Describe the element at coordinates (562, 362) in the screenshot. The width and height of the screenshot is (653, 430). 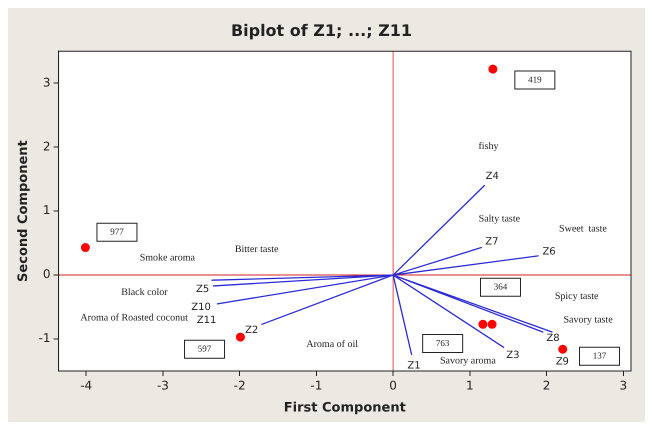
I see `annotation: Z9` at that location.